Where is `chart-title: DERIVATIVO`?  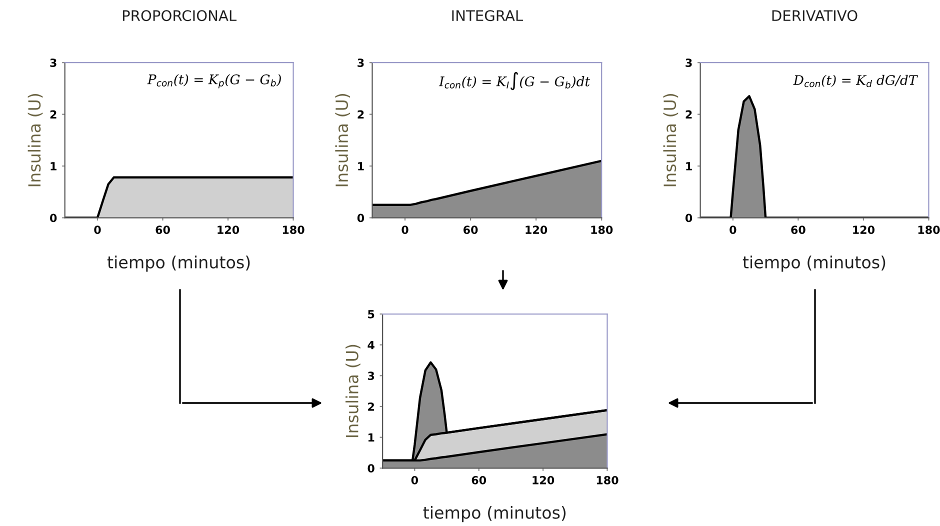 chart-title: DERIVATIVO is located at coordinates (815, 16).